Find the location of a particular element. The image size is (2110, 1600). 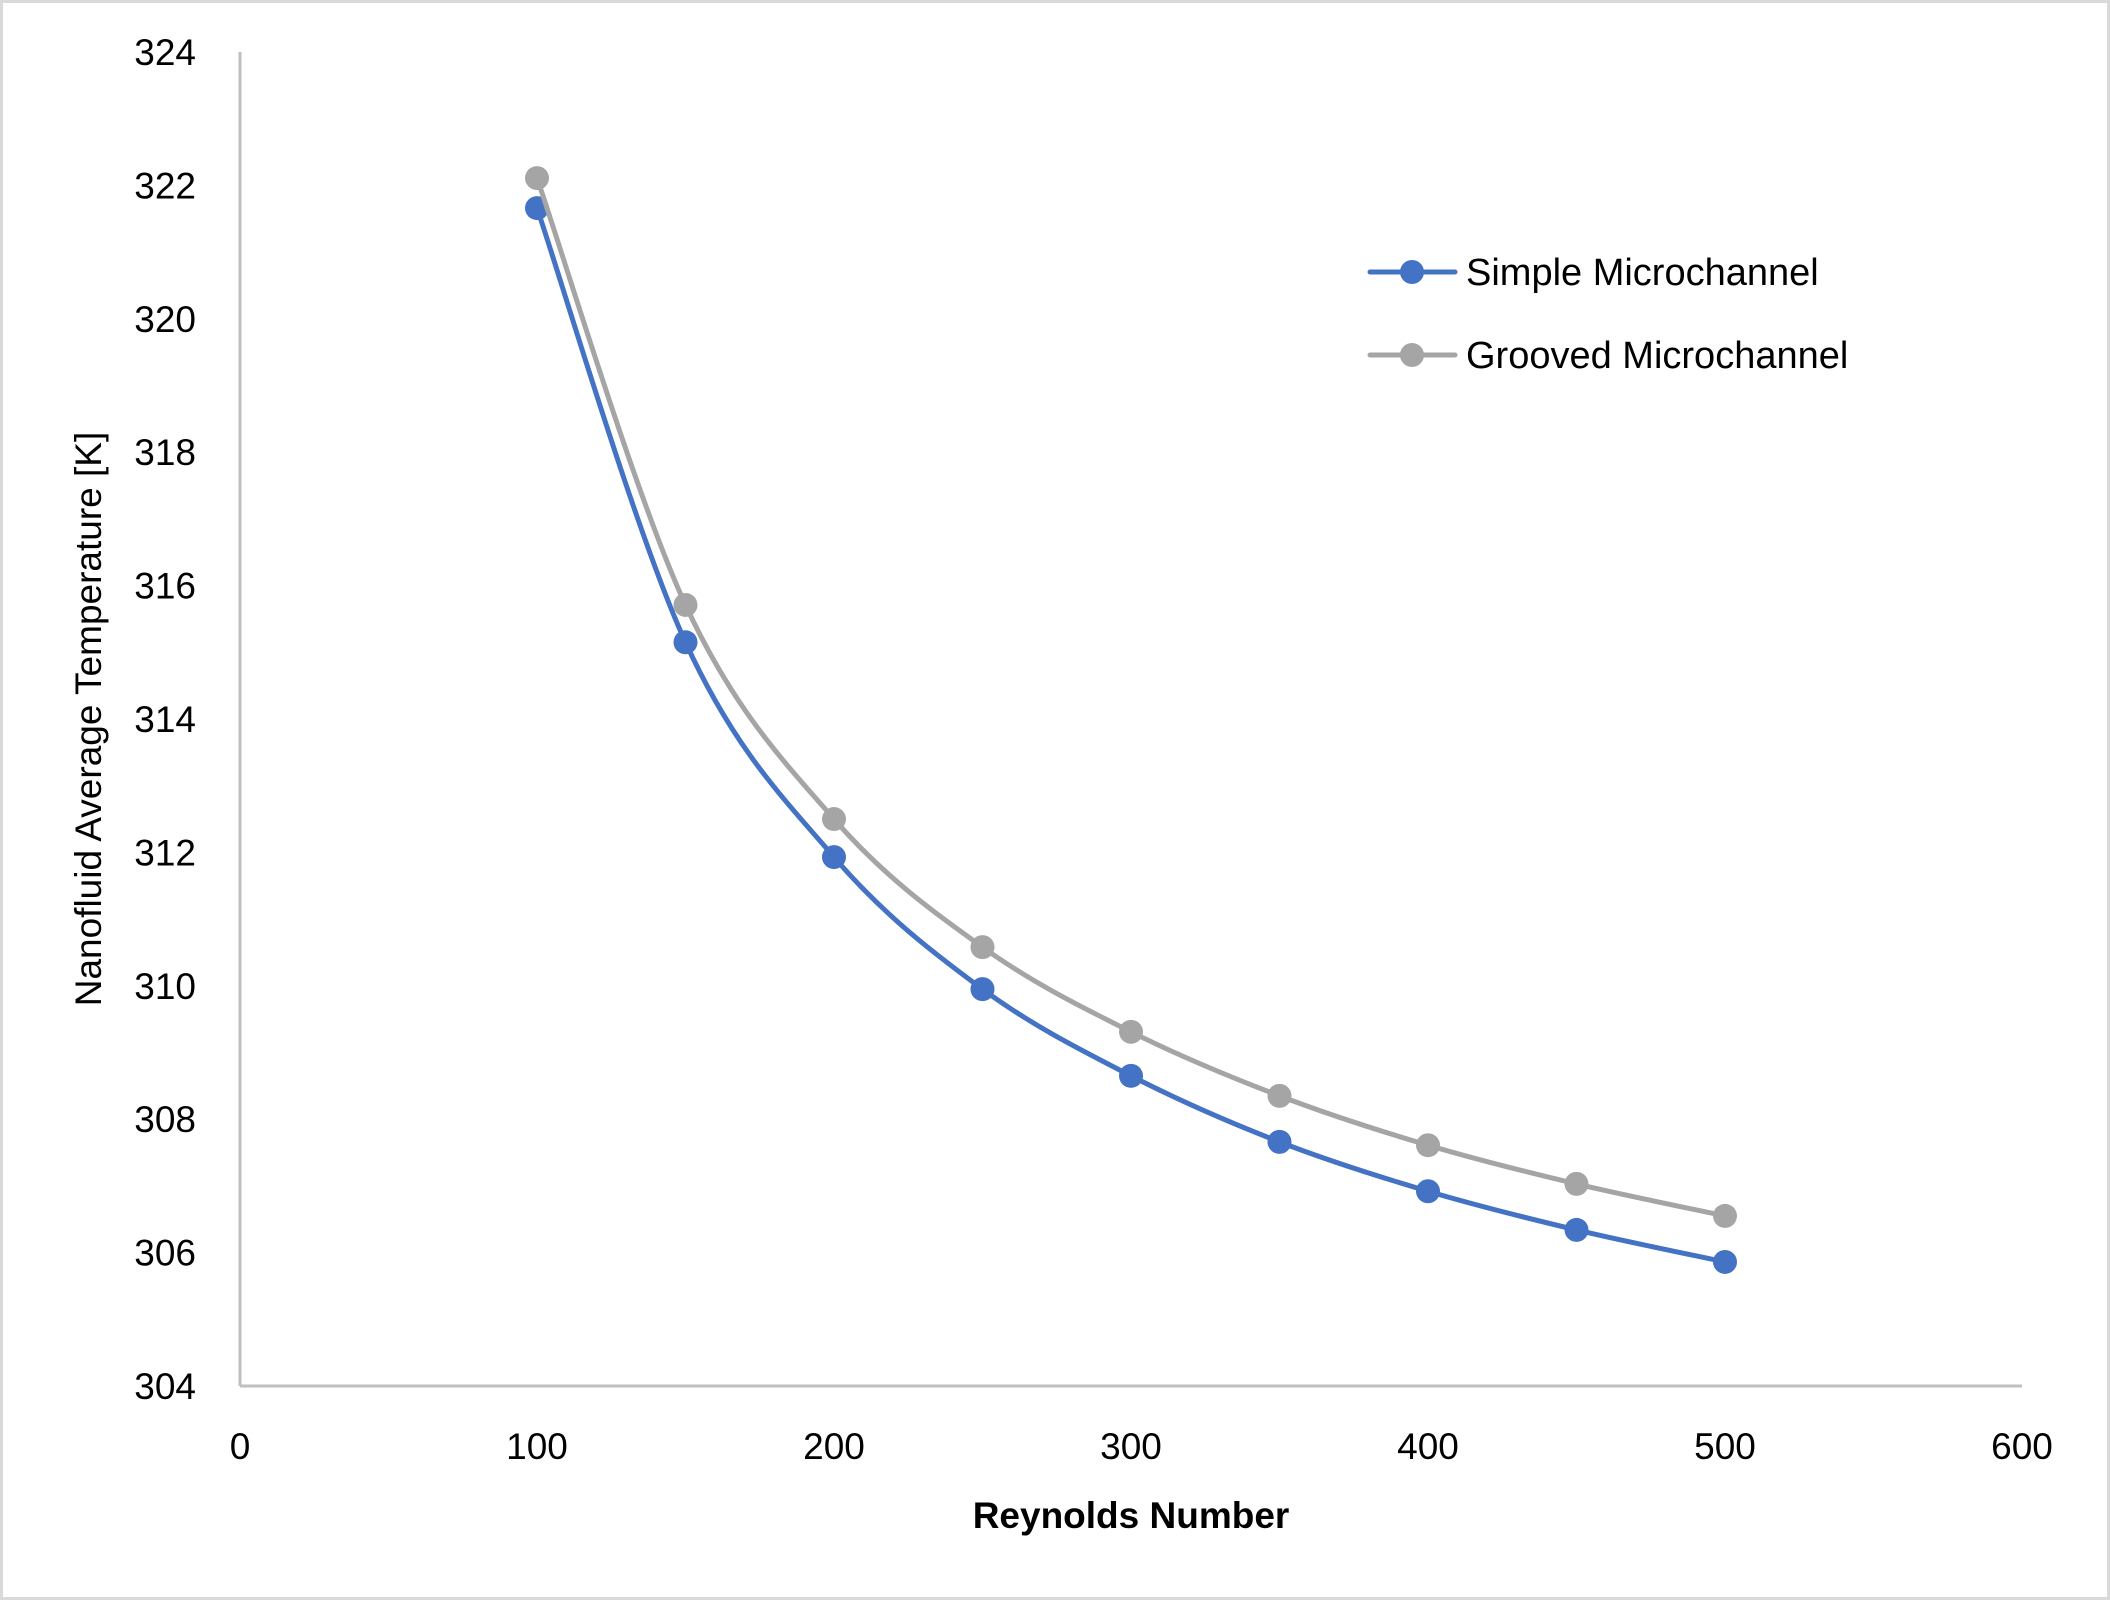

y-tick-label: 322 is located at coordinates (165, 185).